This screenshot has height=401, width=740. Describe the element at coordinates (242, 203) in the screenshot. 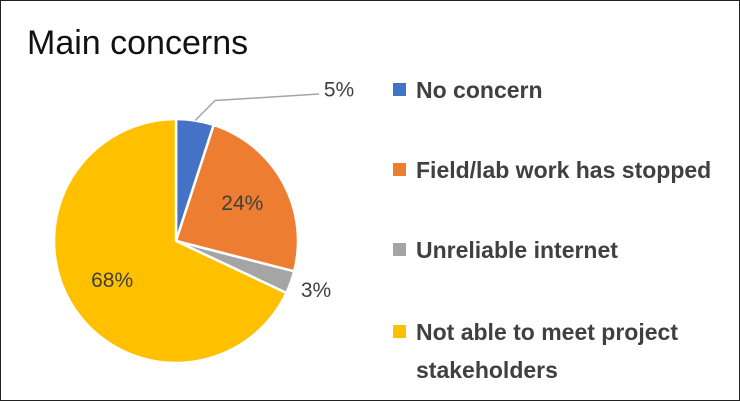

I see `data-label: 24%` at that location.